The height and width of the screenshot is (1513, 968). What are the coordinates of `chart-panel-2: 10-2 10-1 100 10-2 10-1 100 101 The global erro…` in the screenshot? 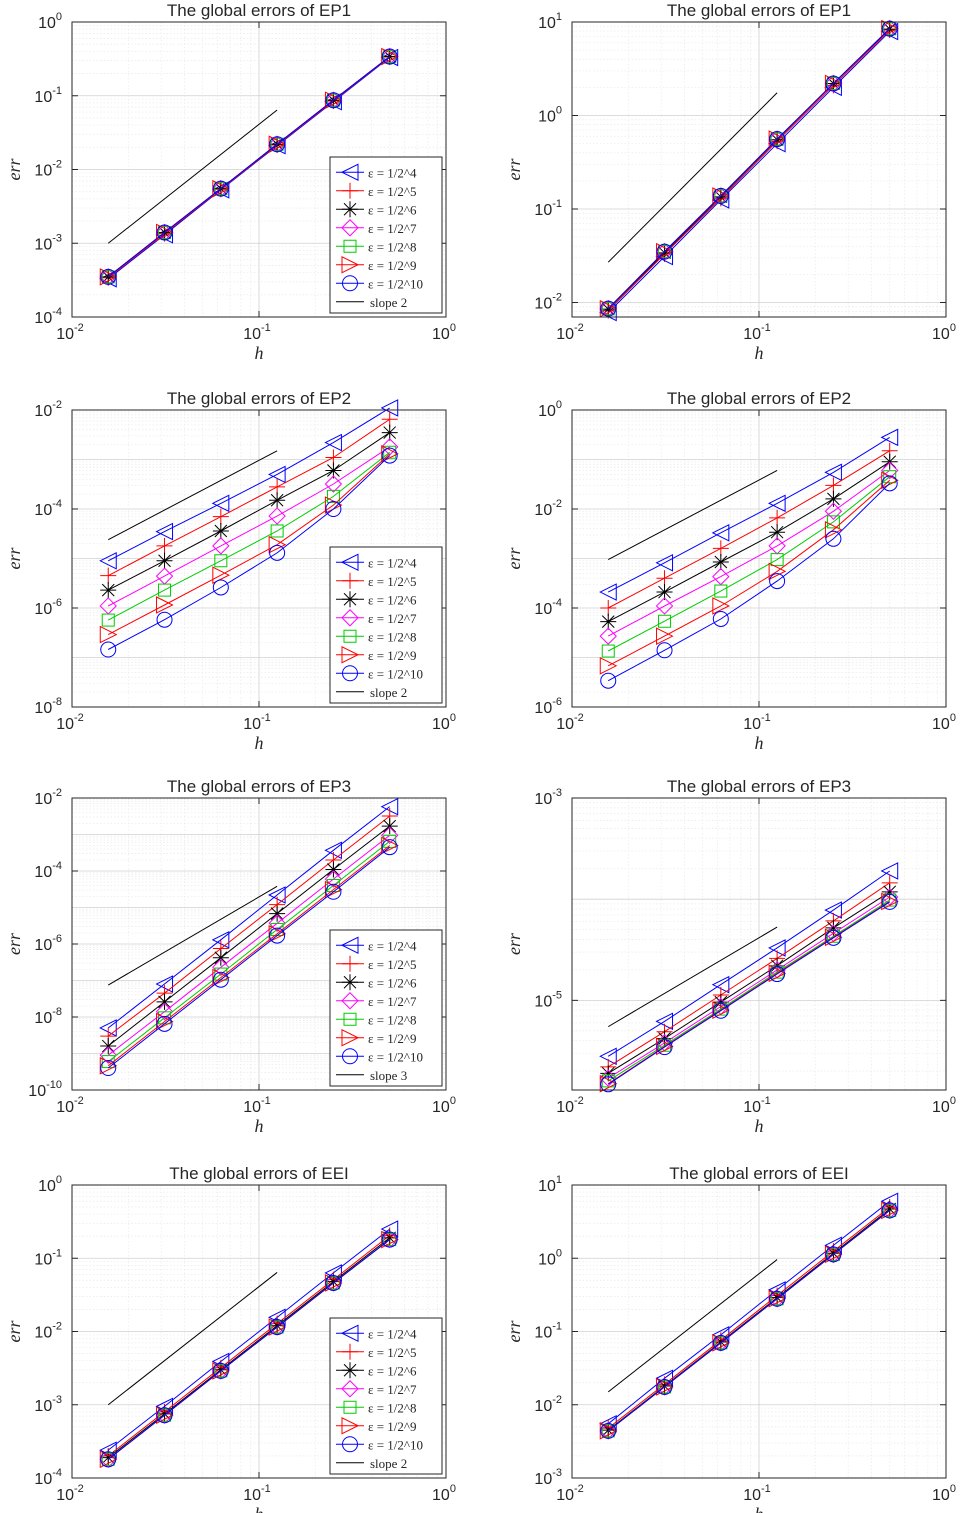 It's located at (730, 182).